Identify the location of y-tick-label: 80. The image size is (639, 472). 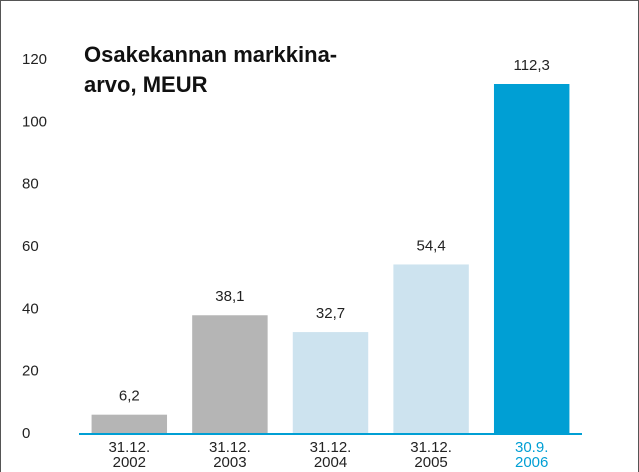
(30, 184).